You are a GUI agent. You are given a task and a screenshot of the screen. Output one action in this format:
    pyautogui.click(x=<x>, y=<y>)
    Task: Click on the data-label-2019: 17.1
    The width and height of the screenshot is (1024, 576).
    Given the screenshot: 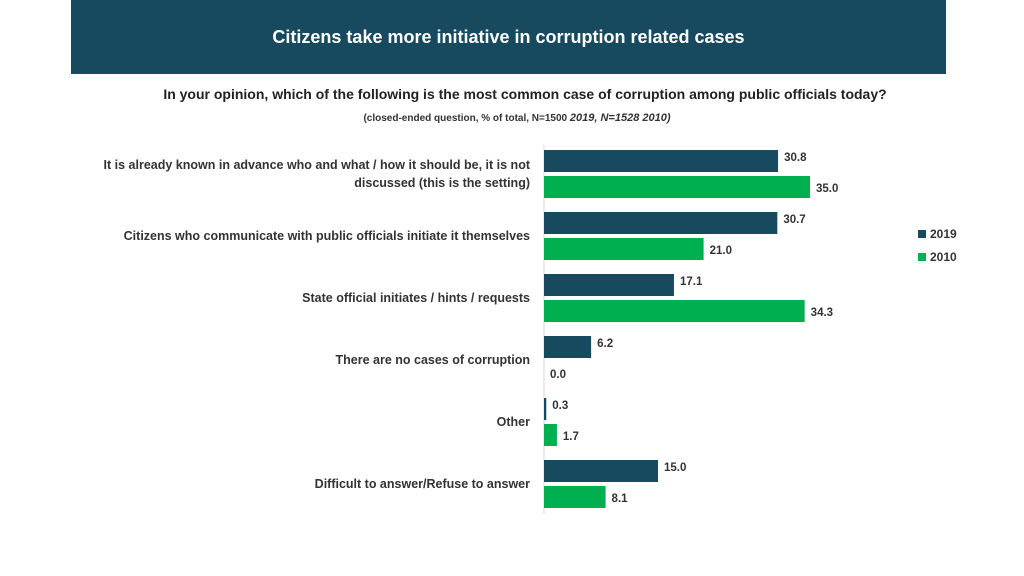 What is the action you would take?
    pyautogui.click(x=691, y=282)
    